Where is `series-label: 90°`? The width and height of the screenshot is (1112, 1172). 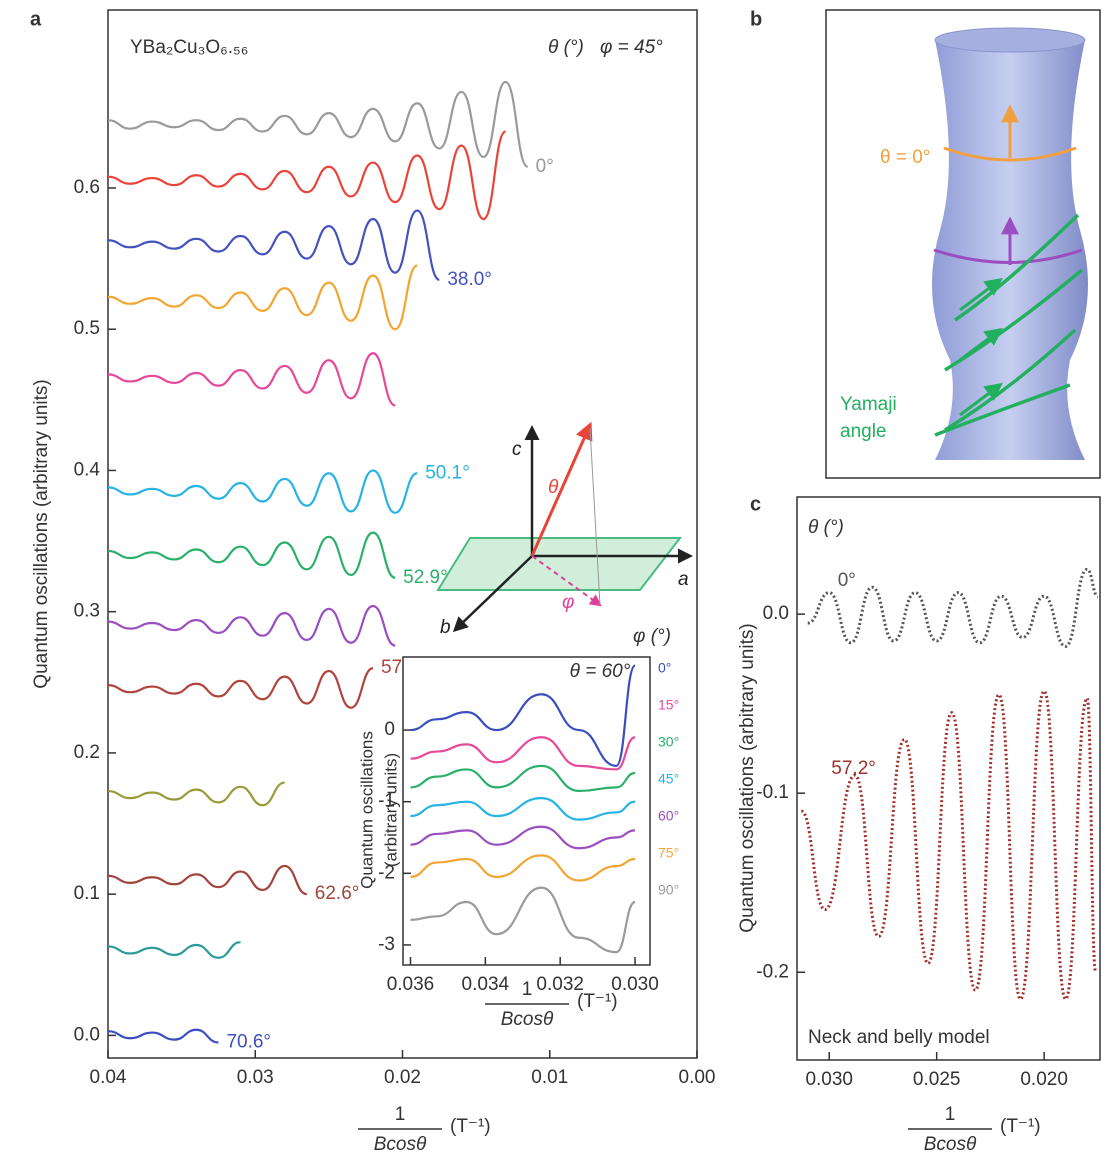 series-label: 90° is located at coordinates (668, 890).